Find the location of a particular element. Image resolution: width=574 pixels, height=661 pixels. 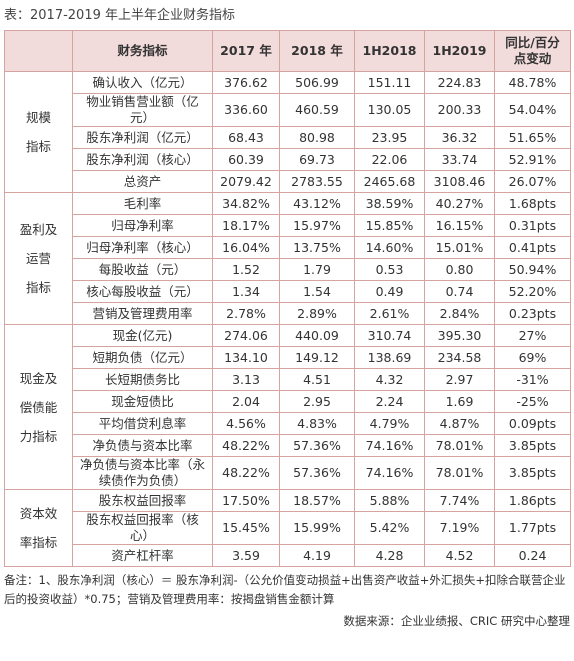

value-cell: 15.99% is located at coordinates (317, 528).